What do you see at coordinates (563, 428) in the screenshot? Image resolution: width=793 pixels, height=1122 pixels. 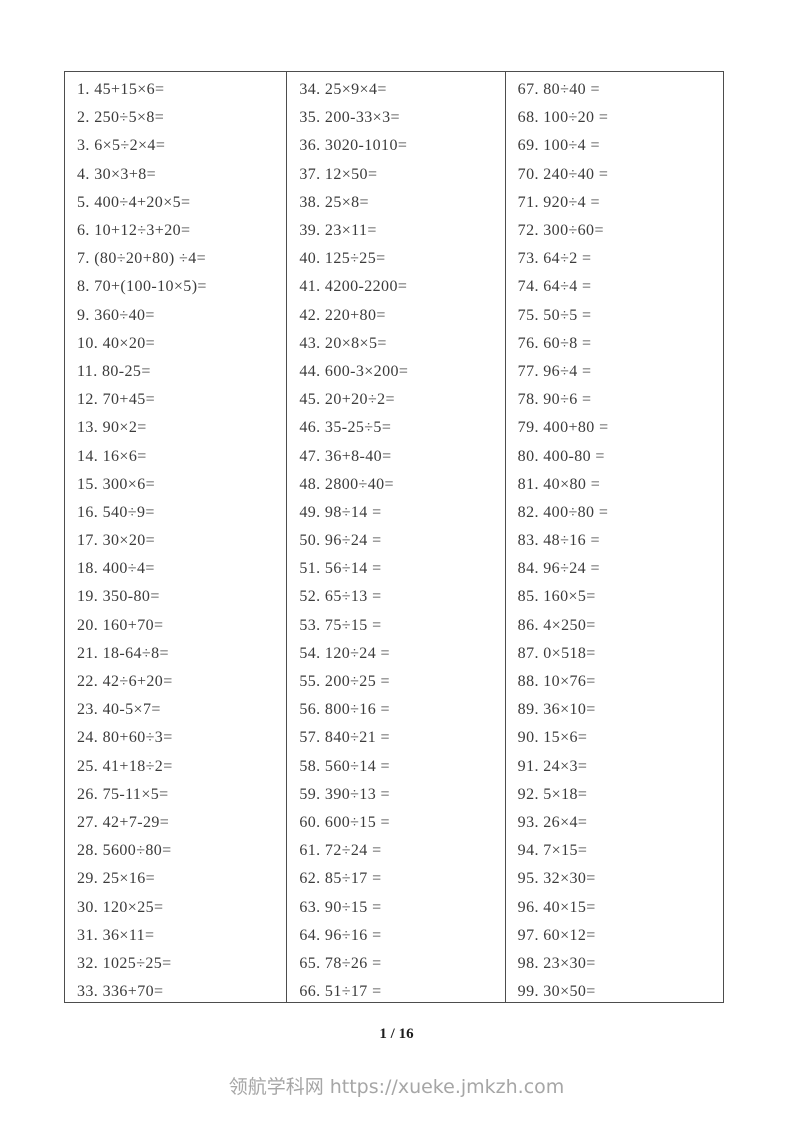 I see `problem-item: 79. 400+80 =` at bounding box center [563, 428].